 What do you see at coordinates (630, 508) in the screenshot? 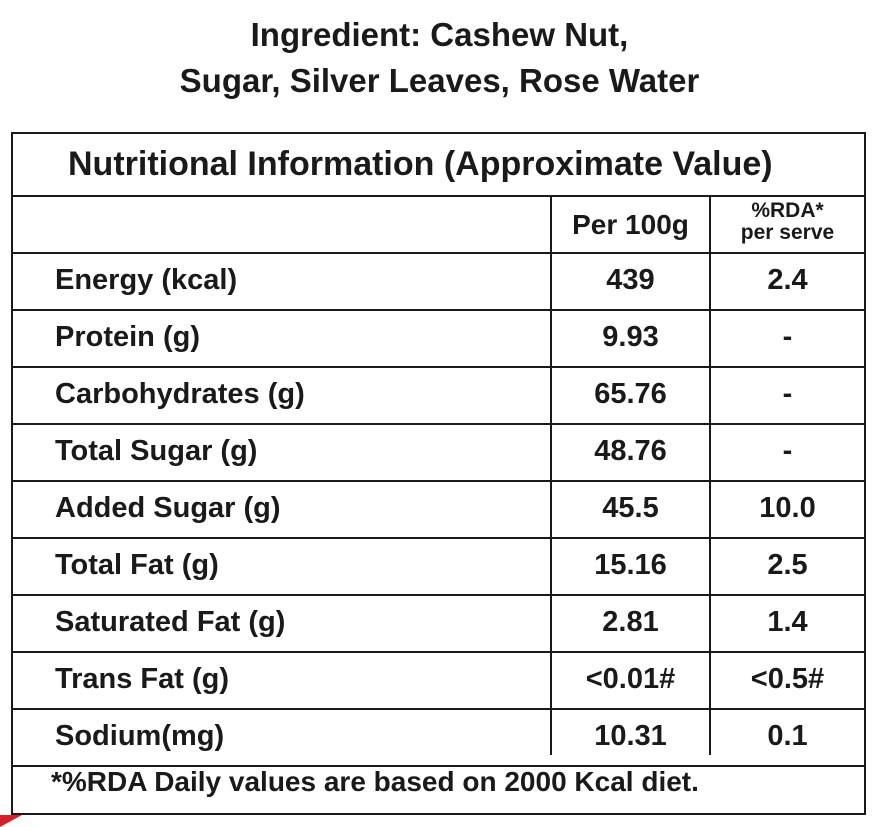
I see `per-100g-value: 45.5` at bounding box center [630, 508].